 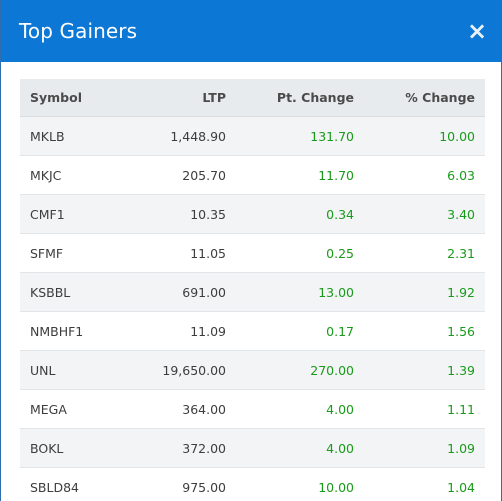 What do you see at coordinates (78, 31) in the screenshot?
I see `modal-title: Top Gainers` at bounding box center [78, 31].